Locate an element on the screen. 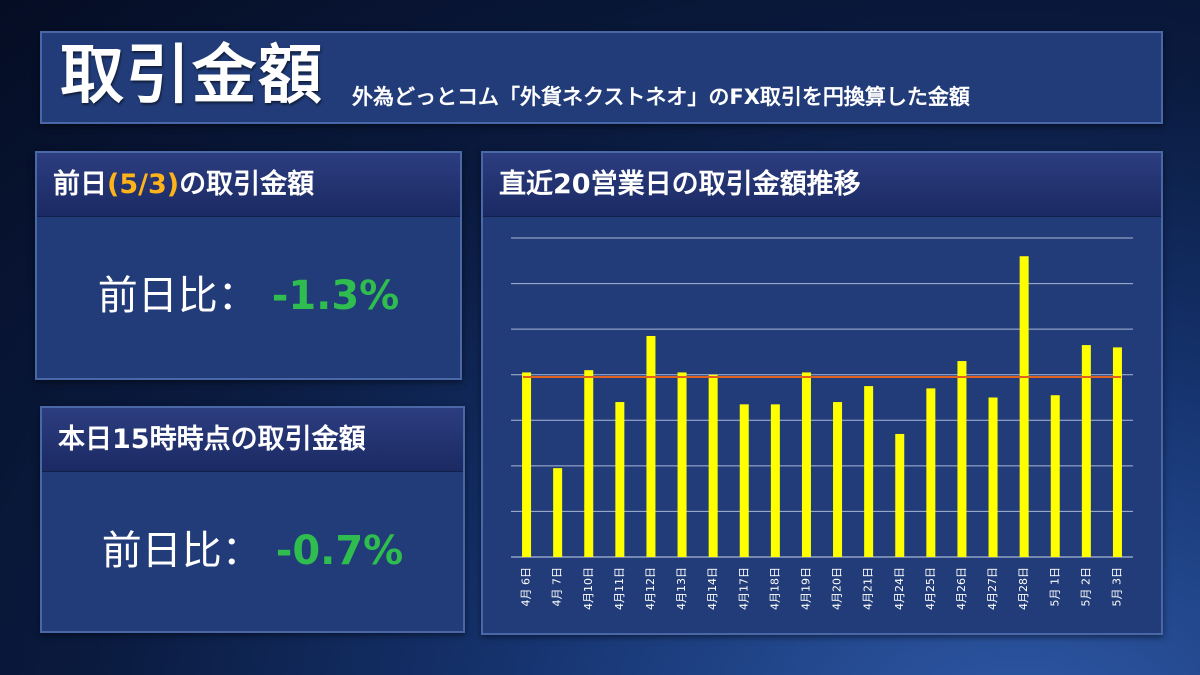 The height and width of the screenshot is (675, 1200). previous-day-change-value: -1.3% is located at coordinates (335, 296).